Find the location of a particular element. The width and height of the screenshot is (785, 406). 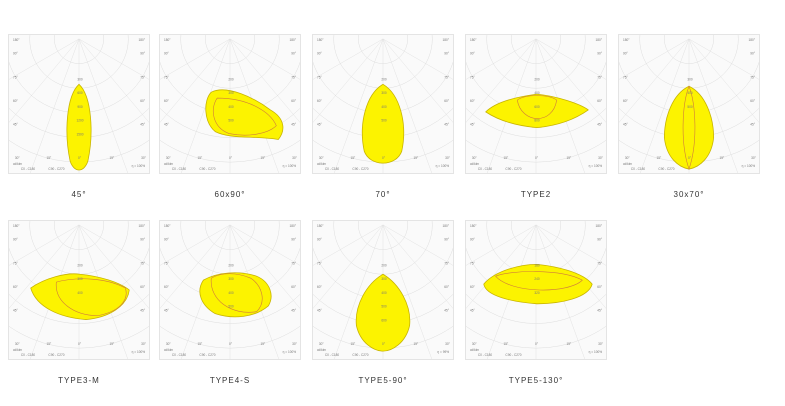

ring-value-label: 600 is located at coordinates (383, 321).